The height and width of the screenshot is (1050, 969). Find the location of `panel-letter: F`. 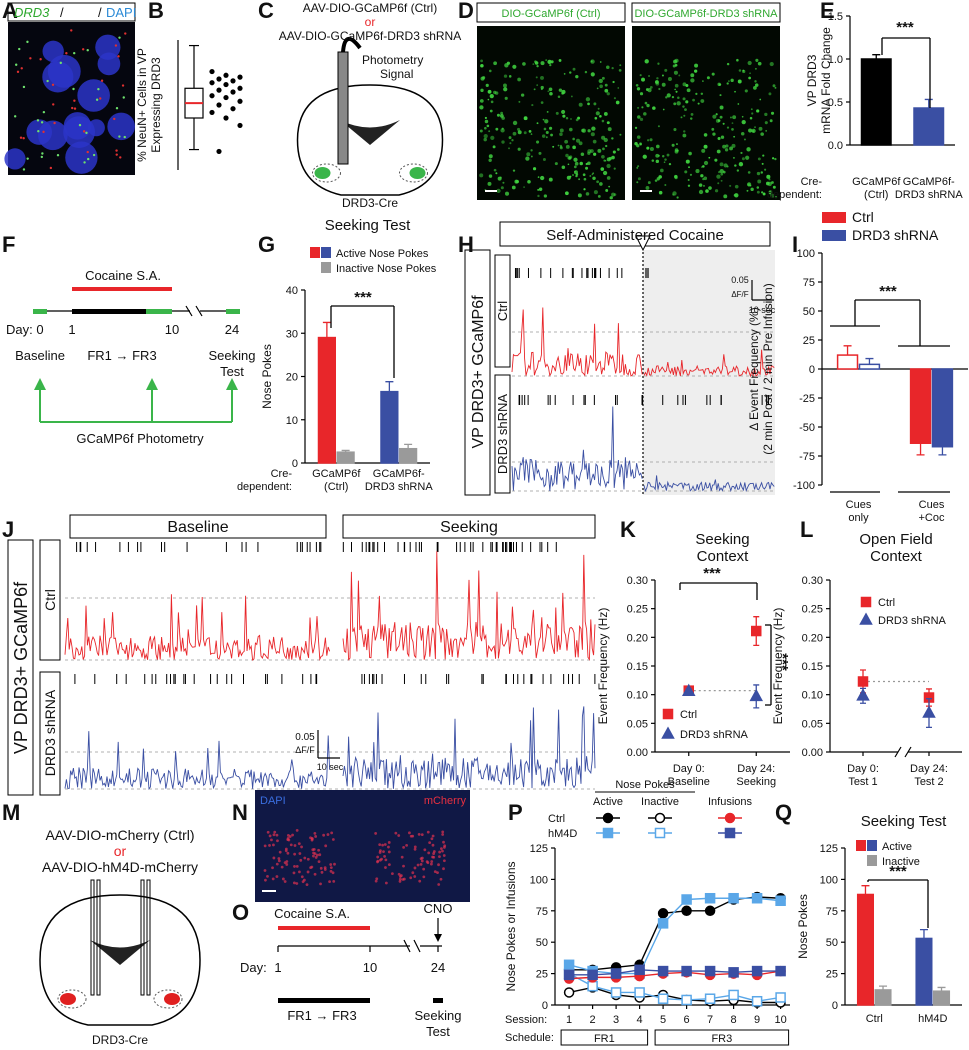

panel-letter: F is located at coordinates (8, 244).